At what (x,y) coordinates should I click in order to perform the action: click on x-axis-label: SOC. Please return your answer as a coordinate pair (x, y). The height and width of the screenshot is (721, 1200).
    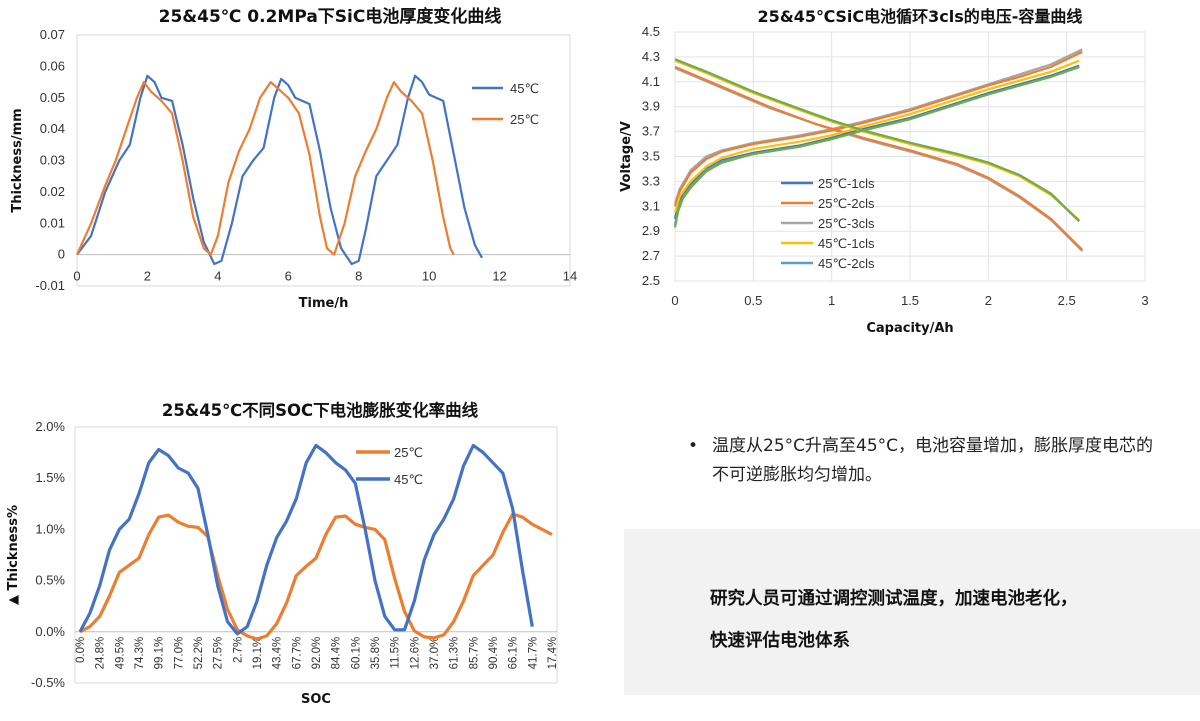
    Looking at the image, I should click on (316, 699).